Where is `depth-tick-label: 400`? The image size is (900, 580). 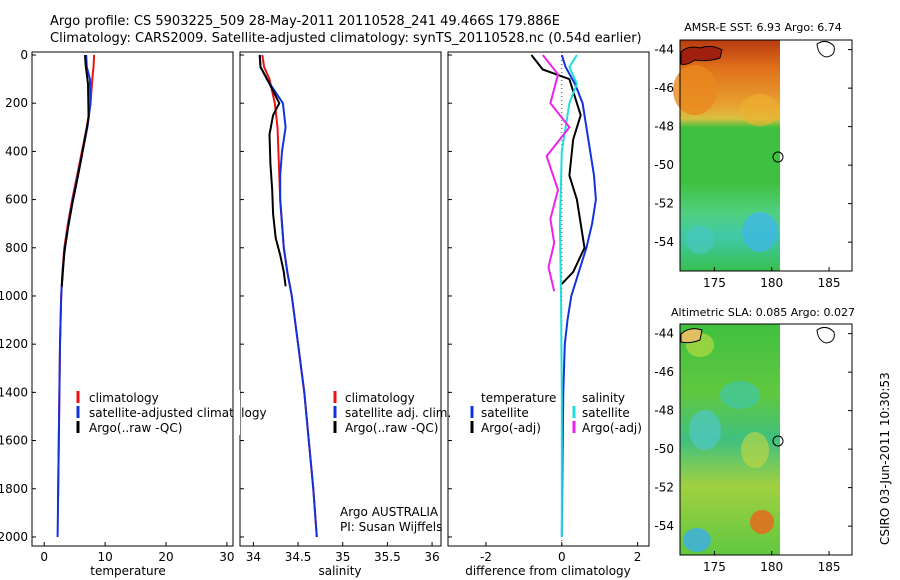 depth-tick-label: 400 is located at coordinates (16, 151).